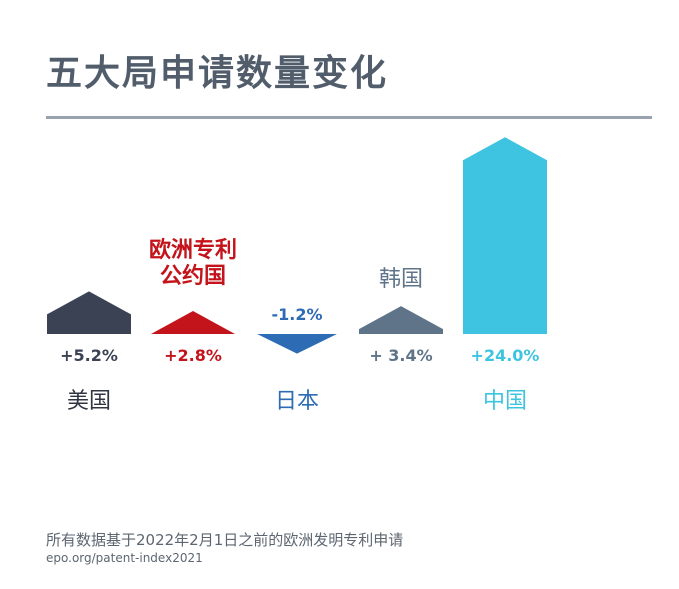 This screenshot has width=679, height=589. Describe the element at coordinates (505, 401) in the screenshot. I see `category-label-5: 中国` at that location.